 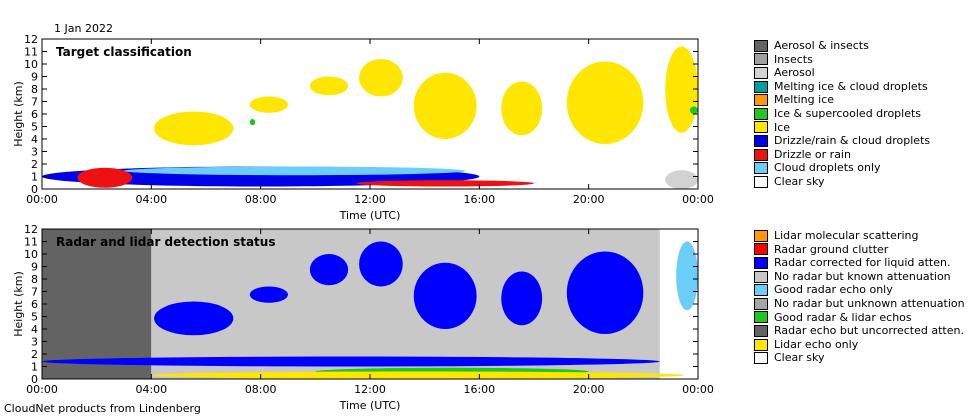 I want to click on legend-entry: Drizzle or rain, so click(x=842, y=155).